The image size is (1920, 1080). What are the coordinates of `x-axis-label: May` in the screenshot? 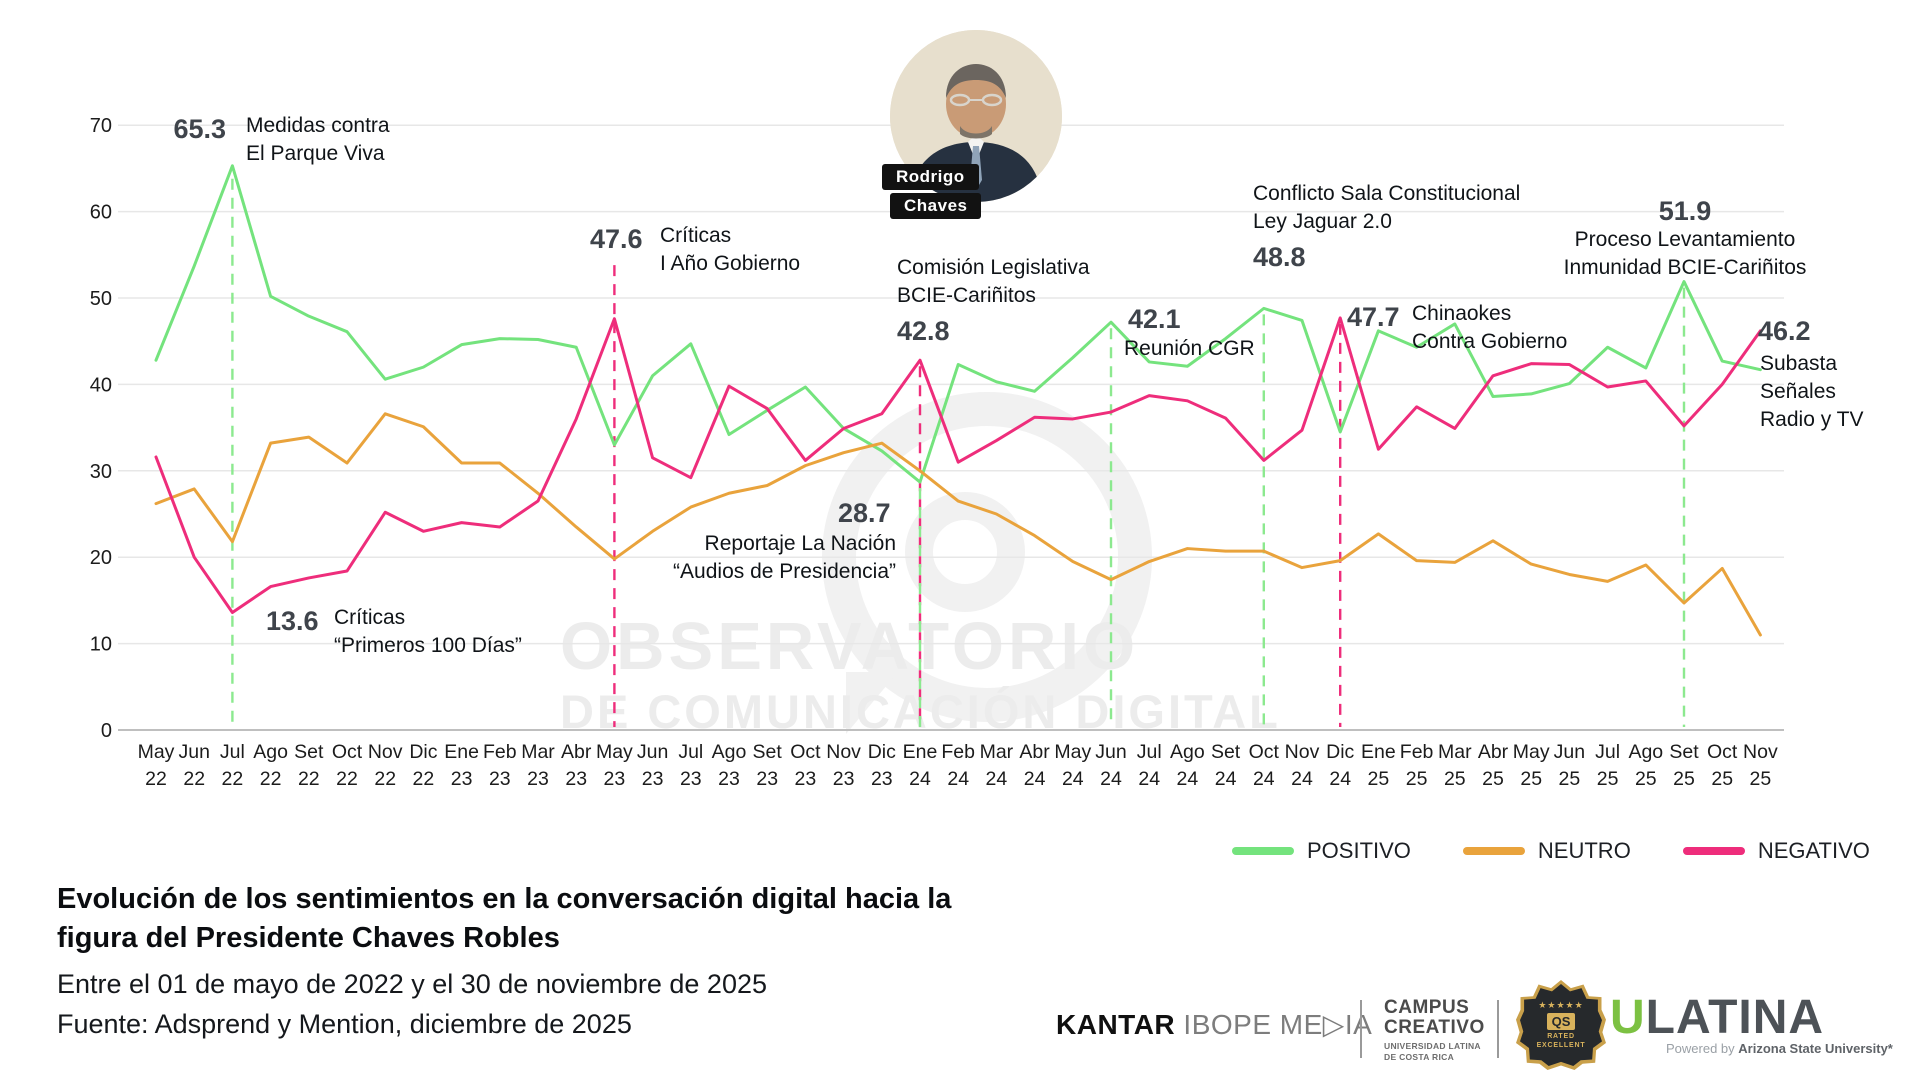 It's located at (614, 752).